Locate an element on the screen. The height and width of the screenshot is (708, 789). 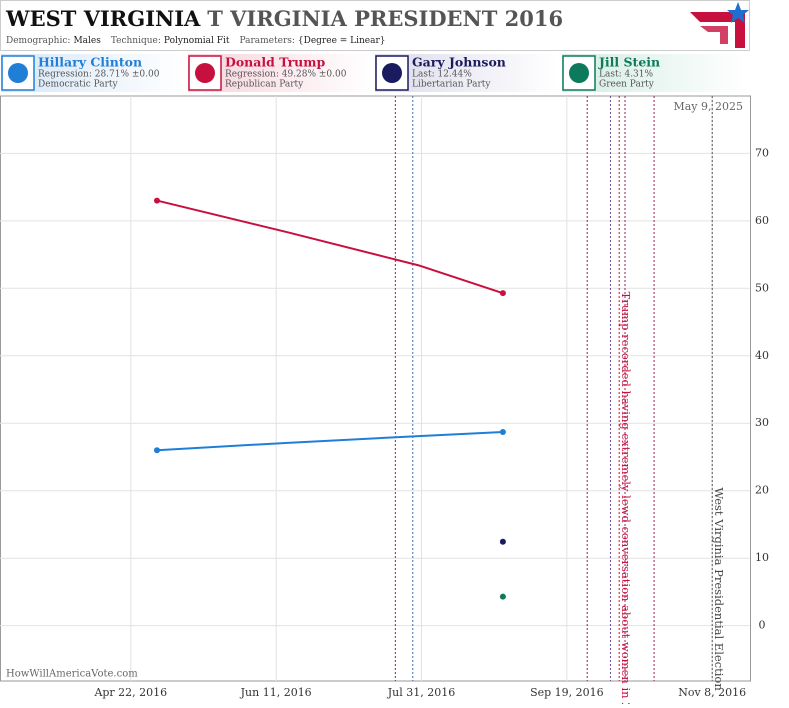
logo is located at coordinates (719, 25).